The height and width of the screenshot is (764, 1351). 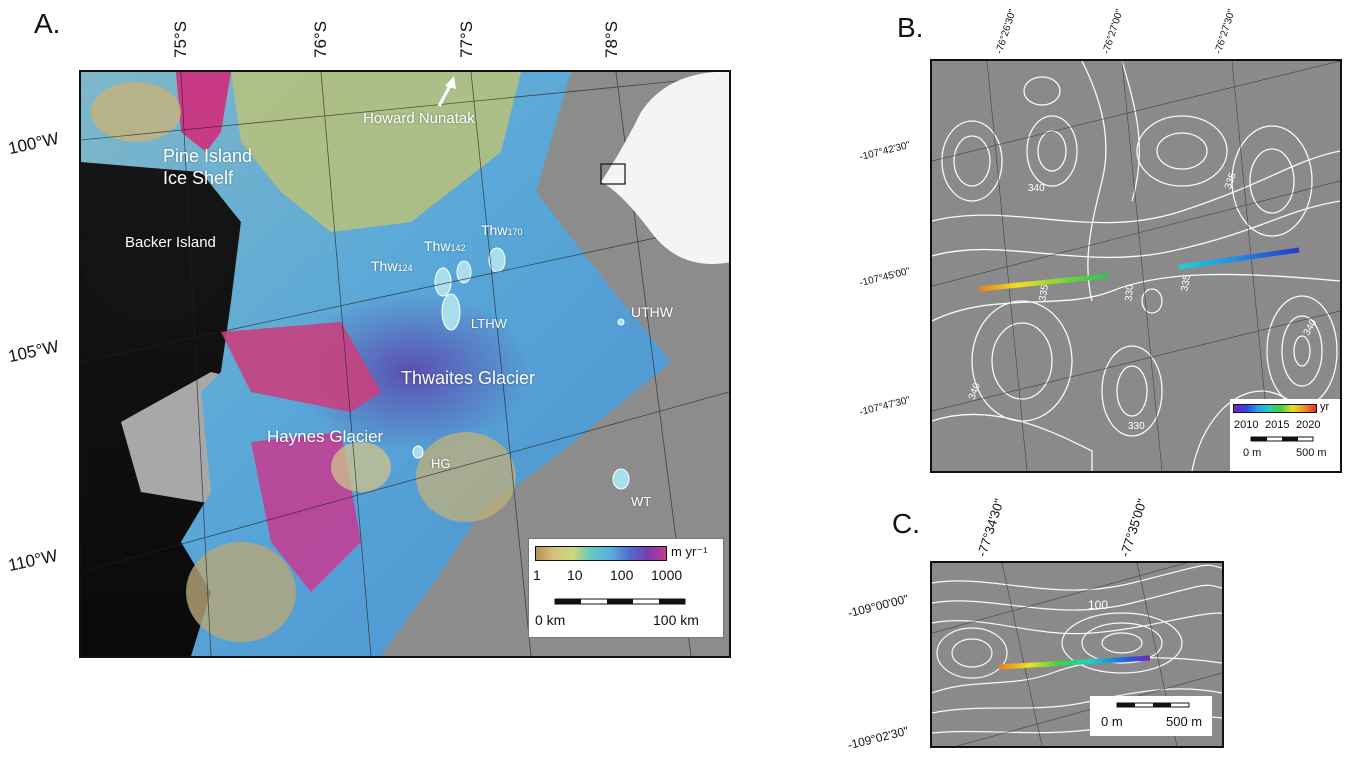 What do you see at coordinates (502, 230) in the screenshot?
I see `label-thw-170: Thw170` at bounding box center [502, 230].